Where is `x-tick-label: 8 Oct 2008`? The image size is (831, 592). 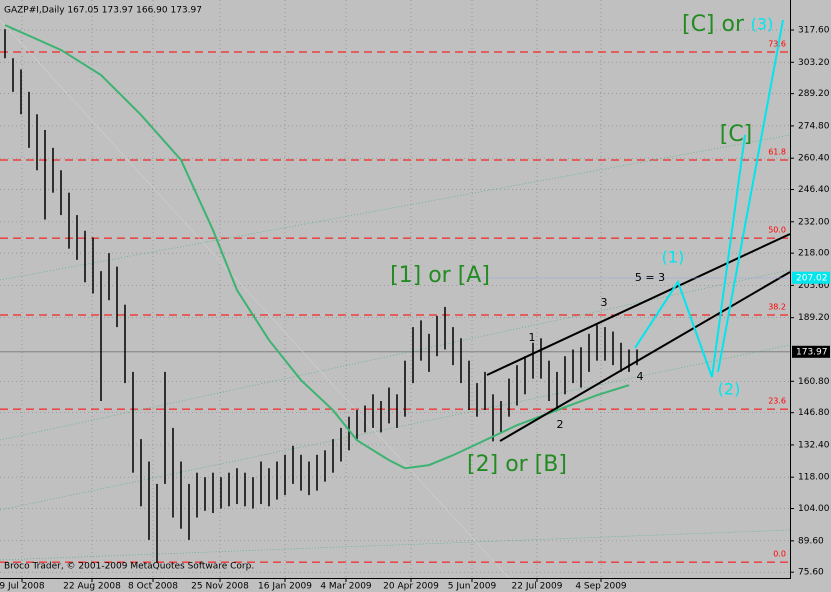
x-tick-label: 8 Oct 2008 is located at coordinates (153, 587).